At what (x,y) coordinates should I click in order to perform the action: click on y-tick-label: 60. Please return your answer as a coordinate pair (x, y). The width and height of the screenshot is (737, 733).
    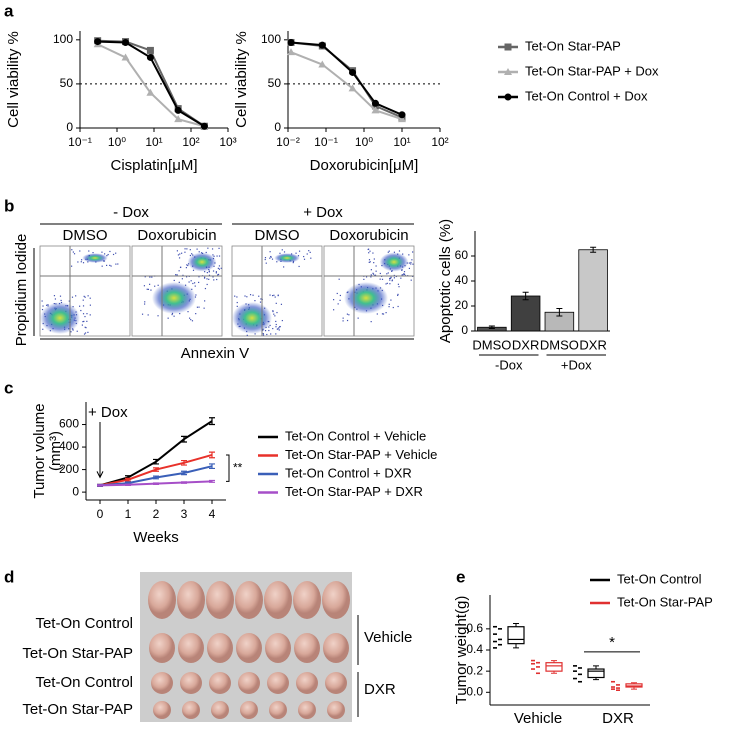
    Looking at the image, I should click on (462, 255).